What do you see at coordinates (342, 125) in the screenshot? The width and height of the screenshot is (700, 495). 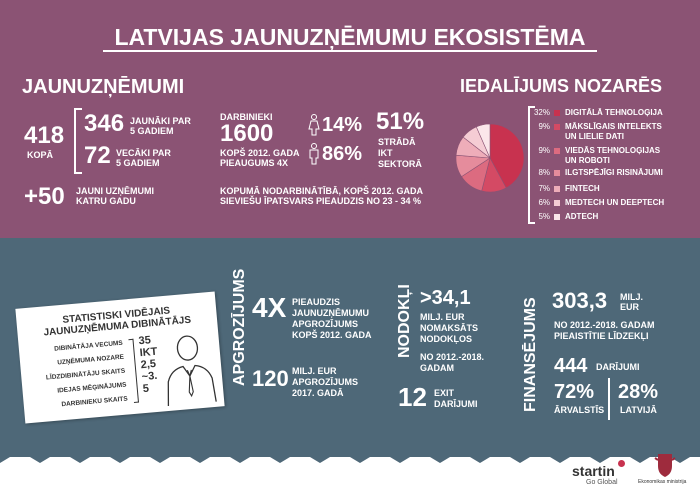 I see `employees-female-pct: 14%` at bounding box center [342, 125].